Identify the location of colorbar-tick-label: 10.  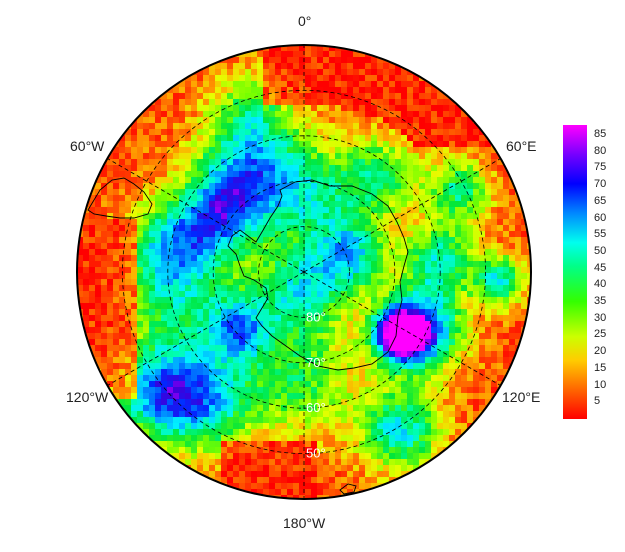
(600, 385).